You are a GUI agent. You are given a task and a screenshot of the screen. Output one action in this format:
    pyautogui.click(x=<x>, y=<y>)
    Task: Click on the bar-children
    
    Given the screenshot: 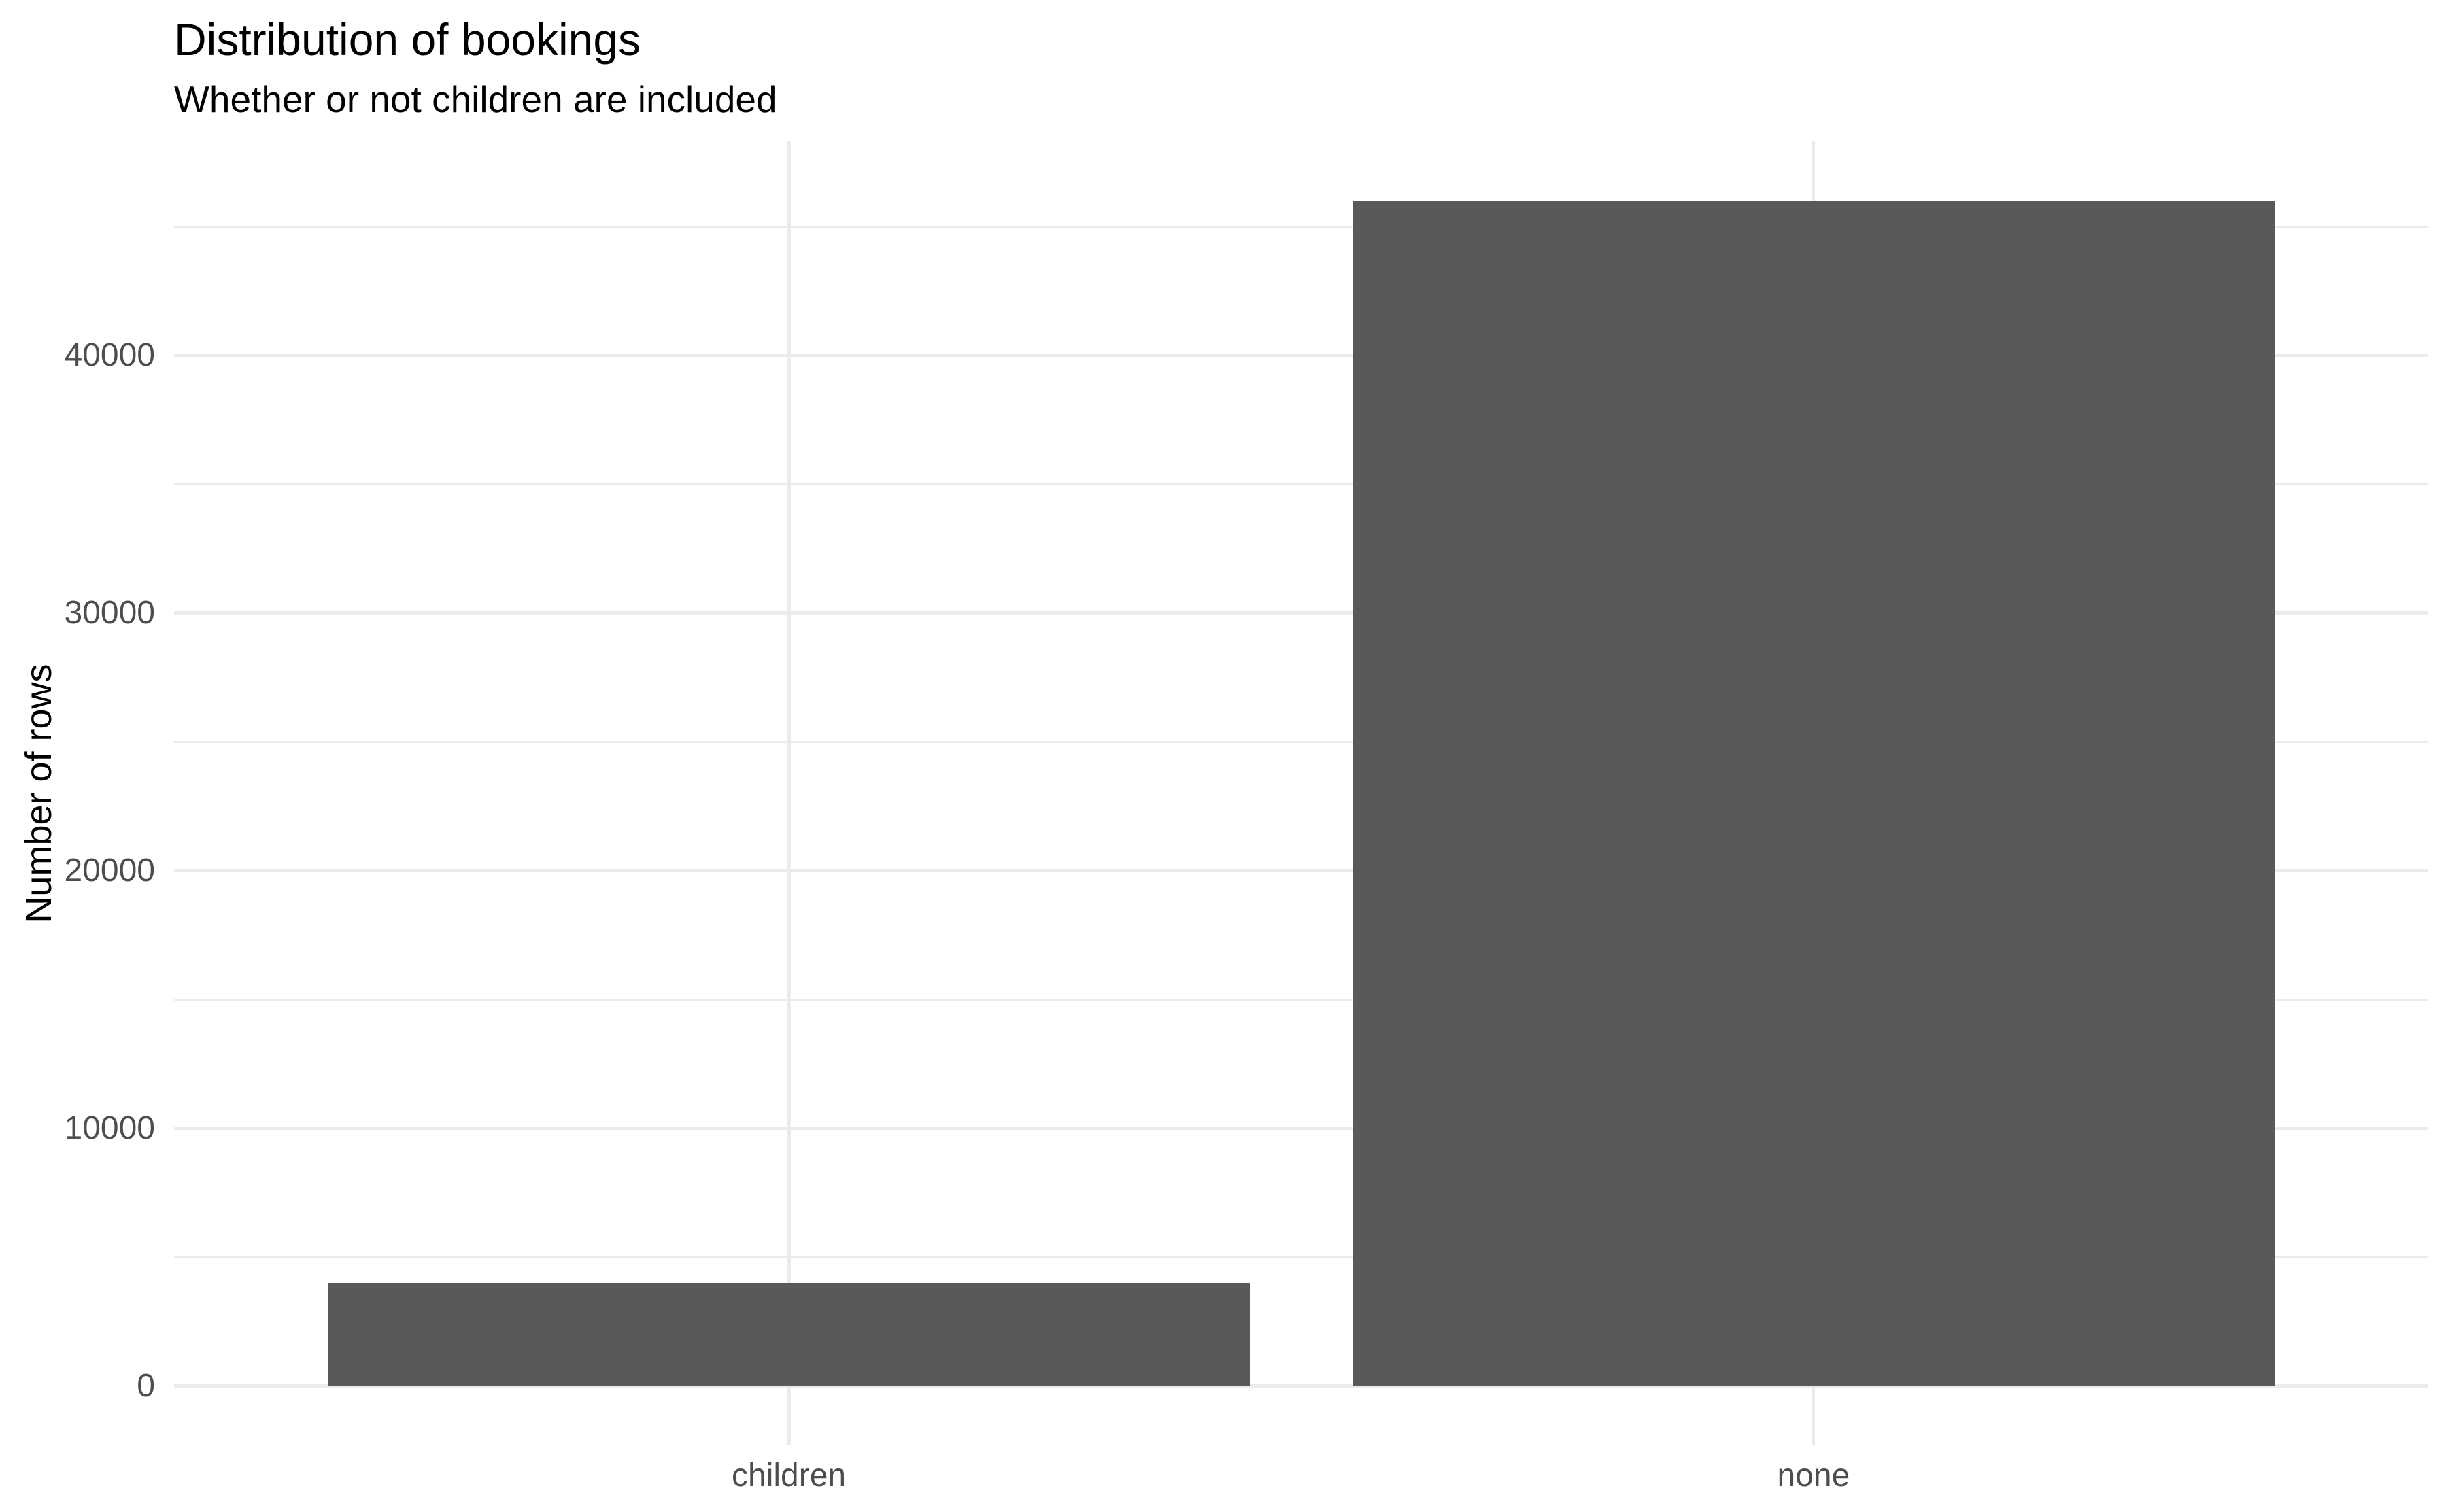 What is the action you would take?
    pyautogui.click(x=789, y=1334)
    